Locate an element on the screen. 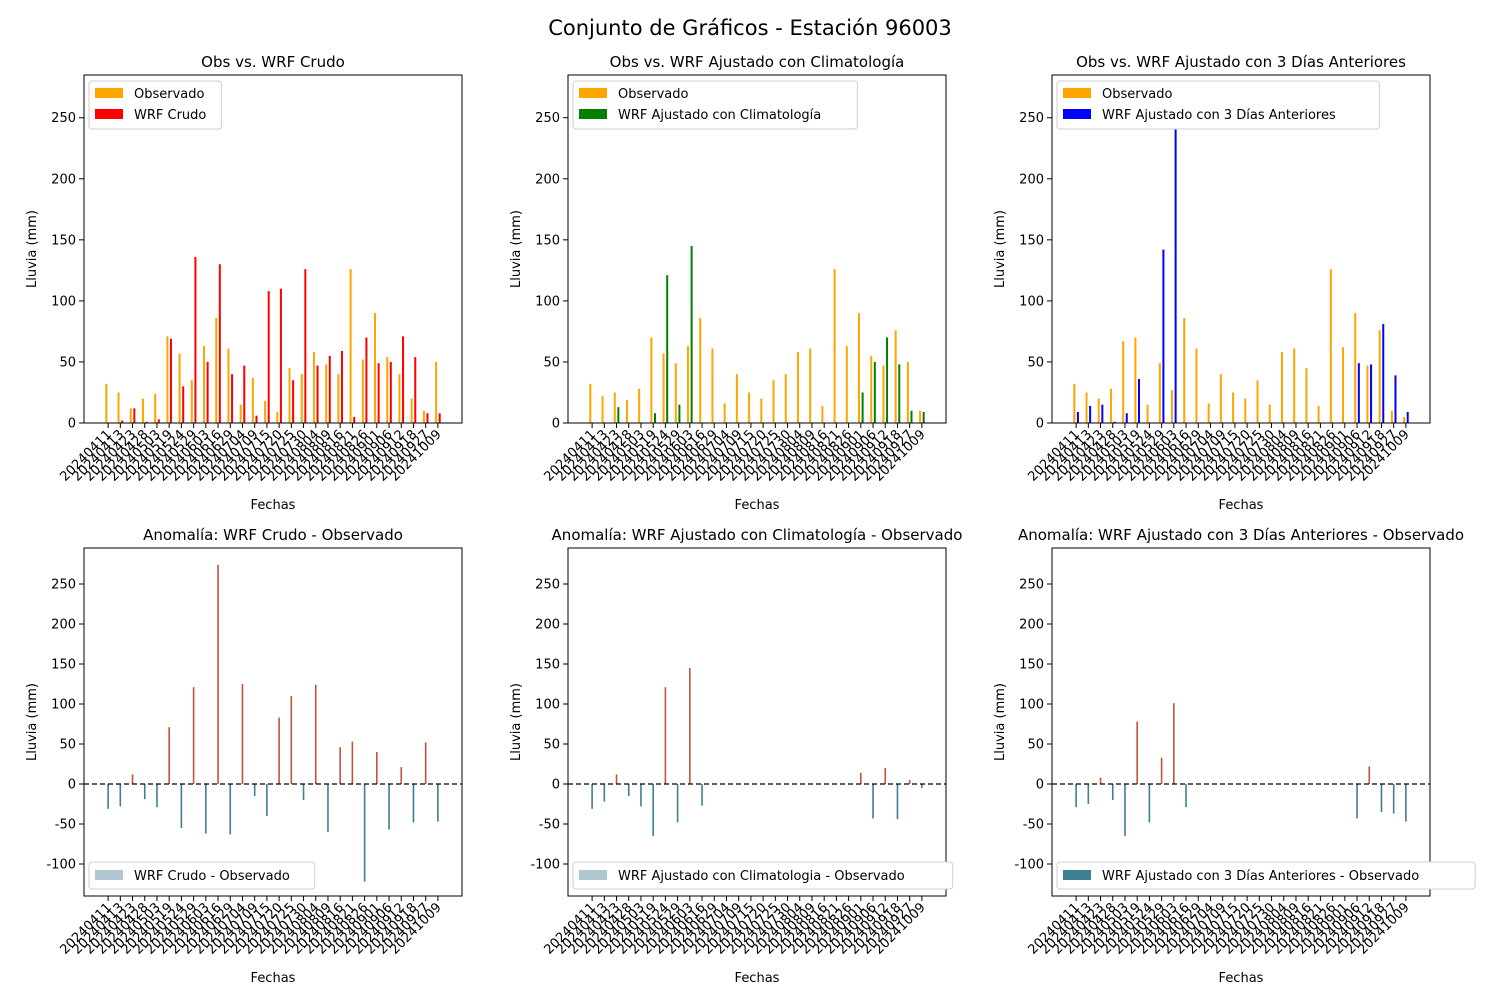 This screenshot has height=1000, width=1500. chart-title: Obs vs. WRF Ajustado con Climatología is located at coordinates (757, 62).